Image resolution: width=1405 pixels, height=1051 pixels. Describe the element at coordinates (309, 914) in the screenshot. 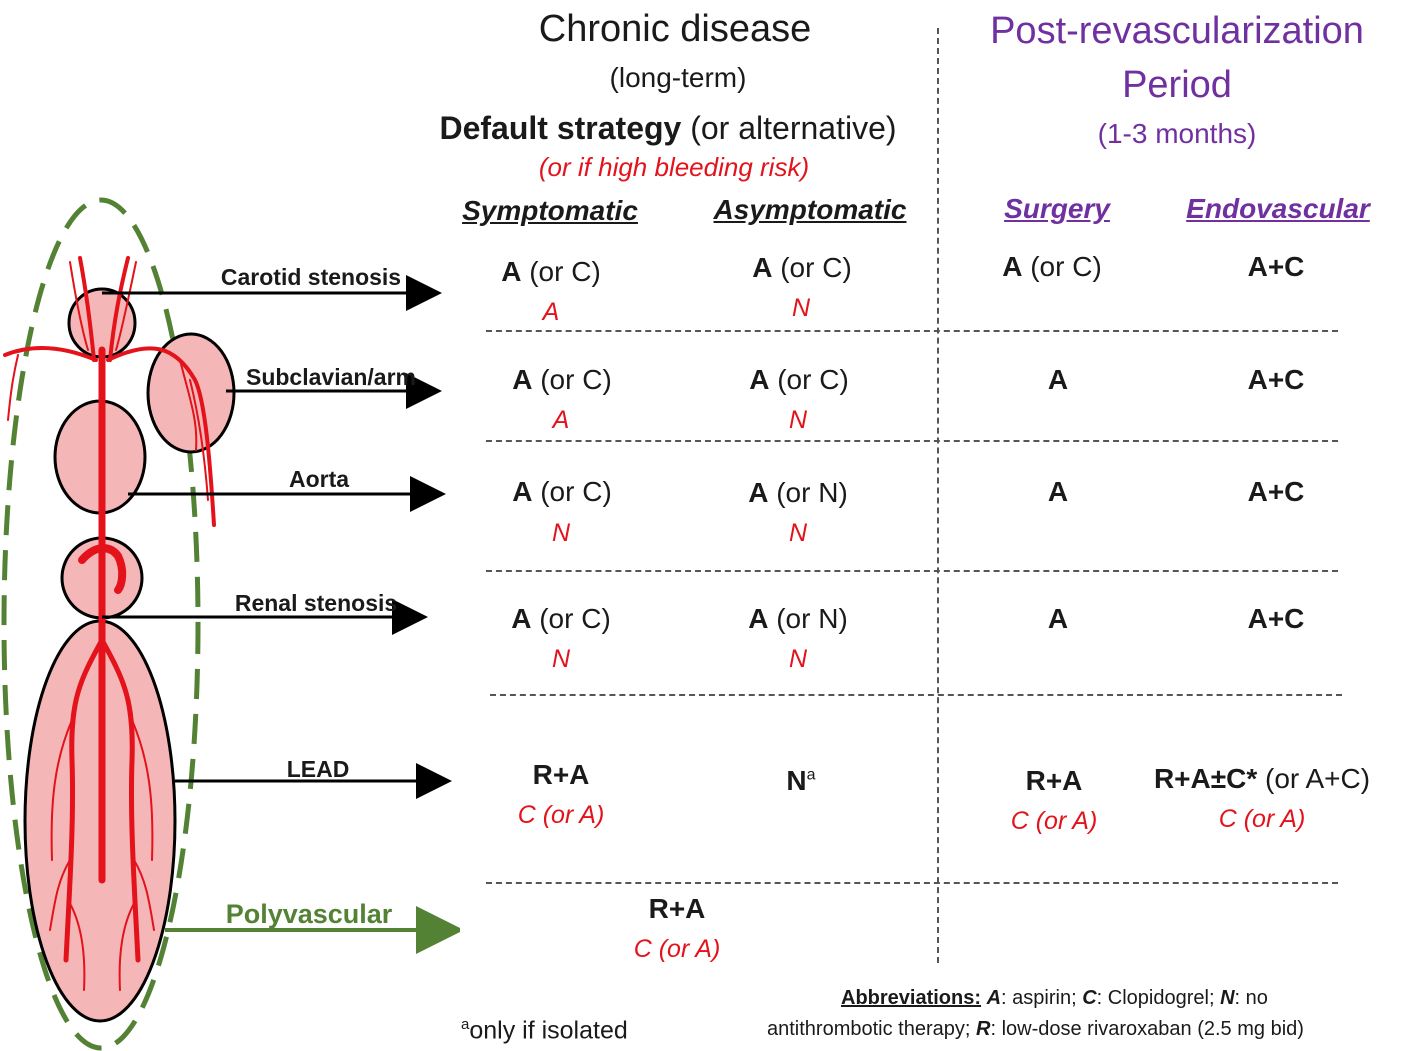

I see `region-label-polyvascular: Polyvascular` at that location.